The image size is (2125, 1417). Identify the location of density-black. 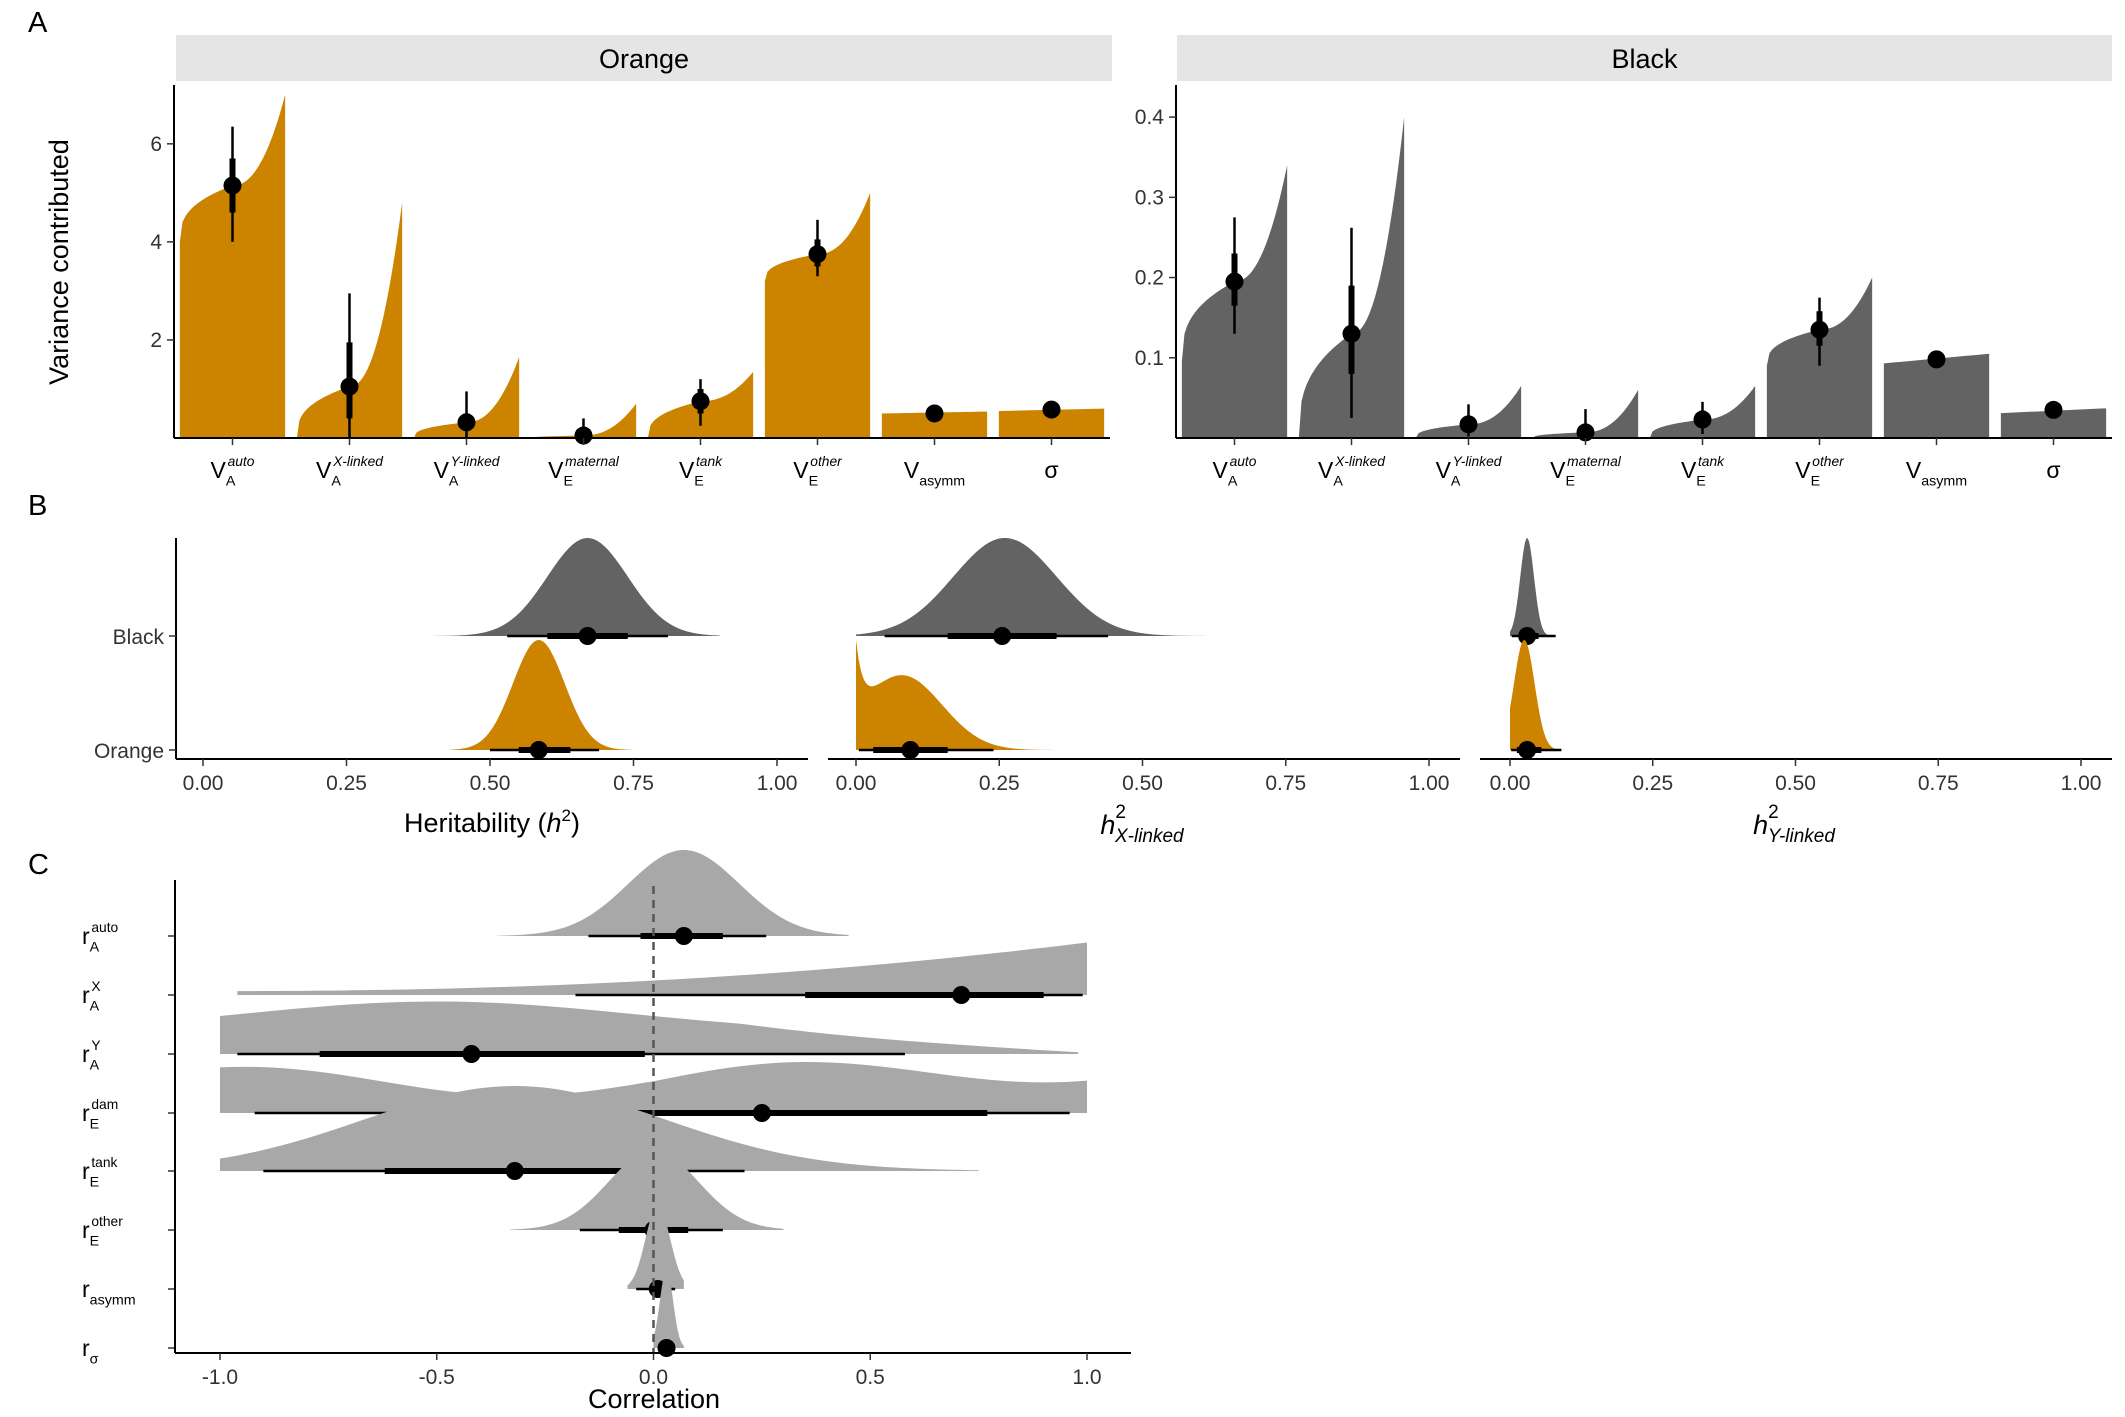
(576, 587).